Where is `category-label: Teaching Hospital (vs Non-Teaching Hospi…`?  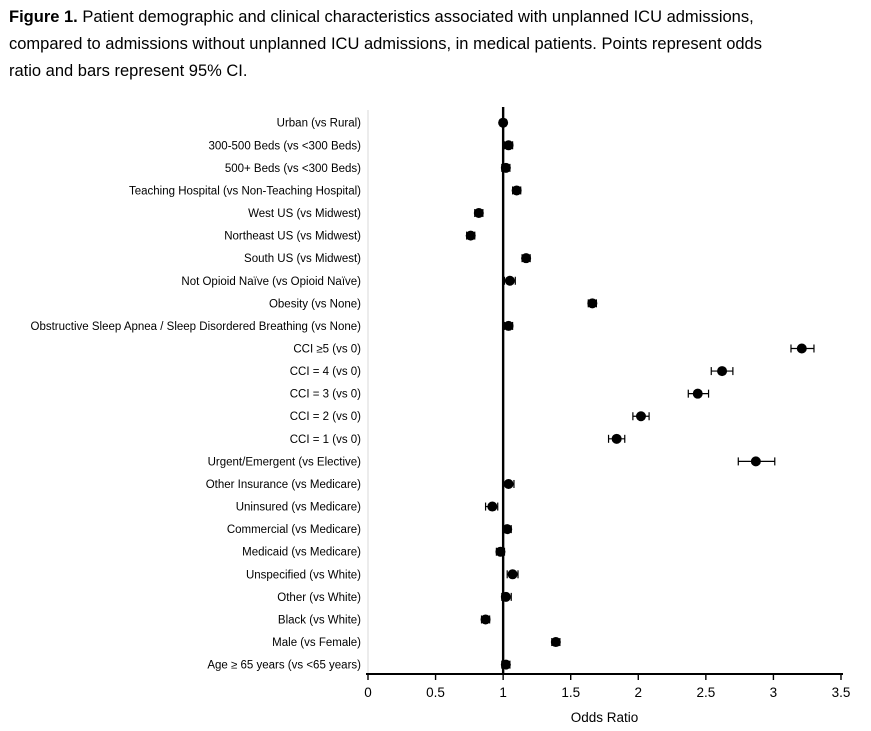
category-label: Teaching Hospital (vs Non-Teaching Hospi… is located at coordinates (245, 191).